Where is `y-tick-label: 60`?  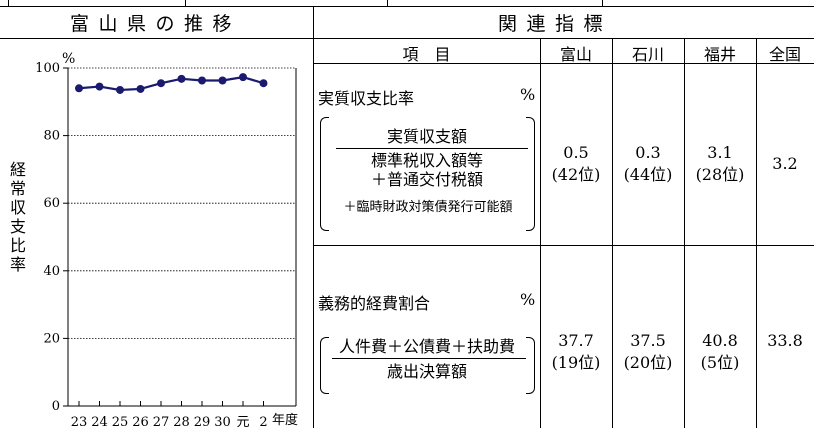
y-tick-label: 60 is located at coordinates (51, 203).